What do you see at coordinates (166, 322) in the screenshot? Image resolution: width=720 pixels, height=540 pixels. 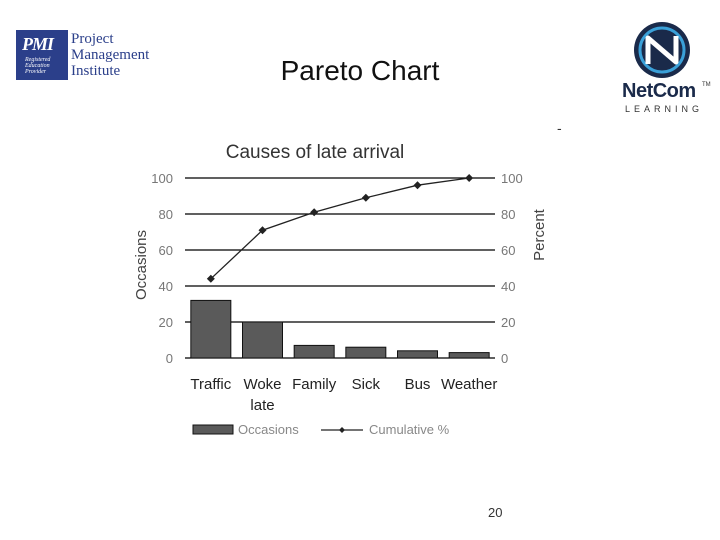 I see `y-tick-label: 20` at bounding box center [166, 322].